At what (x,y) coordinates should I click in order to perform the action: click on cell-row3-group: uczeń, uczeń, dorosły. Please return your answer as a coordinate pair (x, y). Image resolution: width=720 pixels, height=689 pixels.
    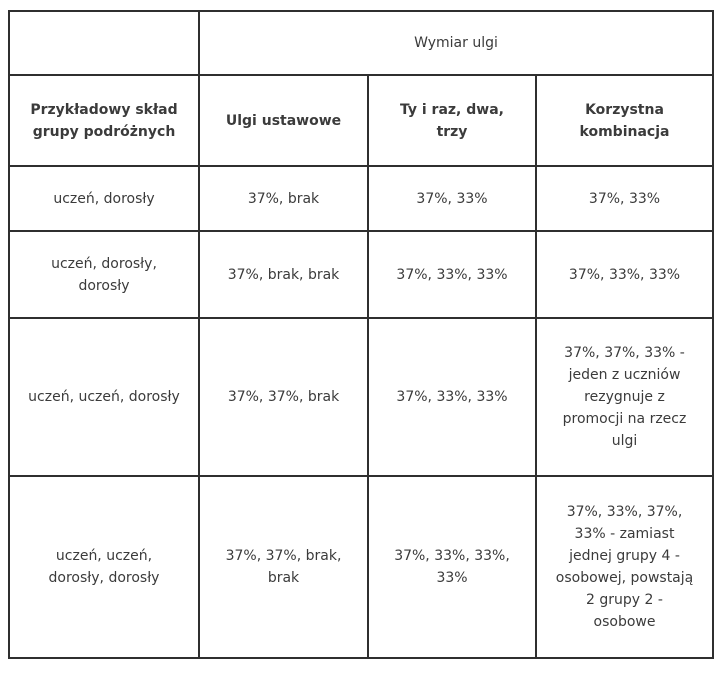
    Looking at the image, I should click on (104, 397).